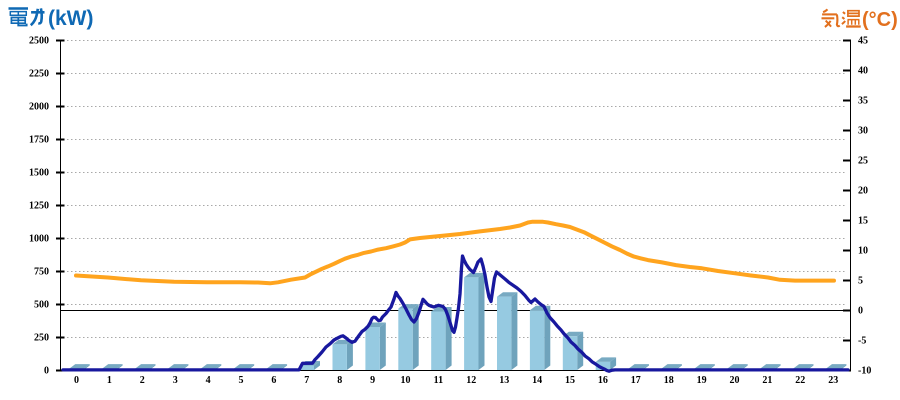  What do you see at coordinates (438, 380) in the screenshot?
I see `svg-text: 11` at bounding box center [438, 380].